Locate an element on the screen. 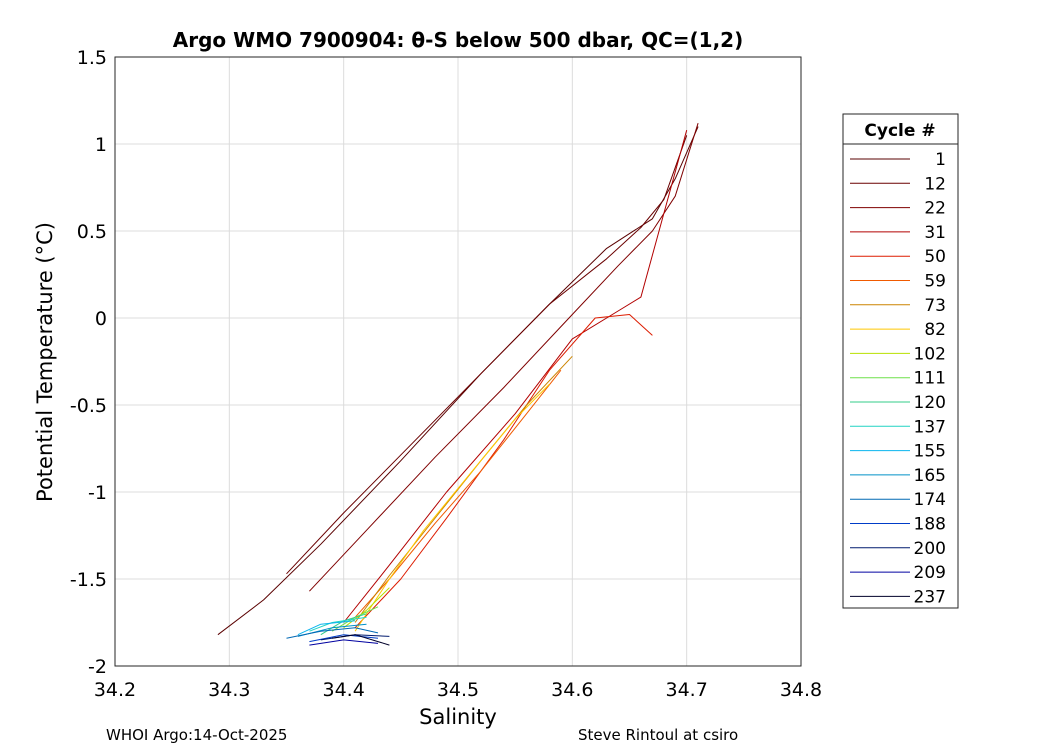 This screenshot has height=750, width=1050. legend-label: 209 is located at coordinates (930, 573).